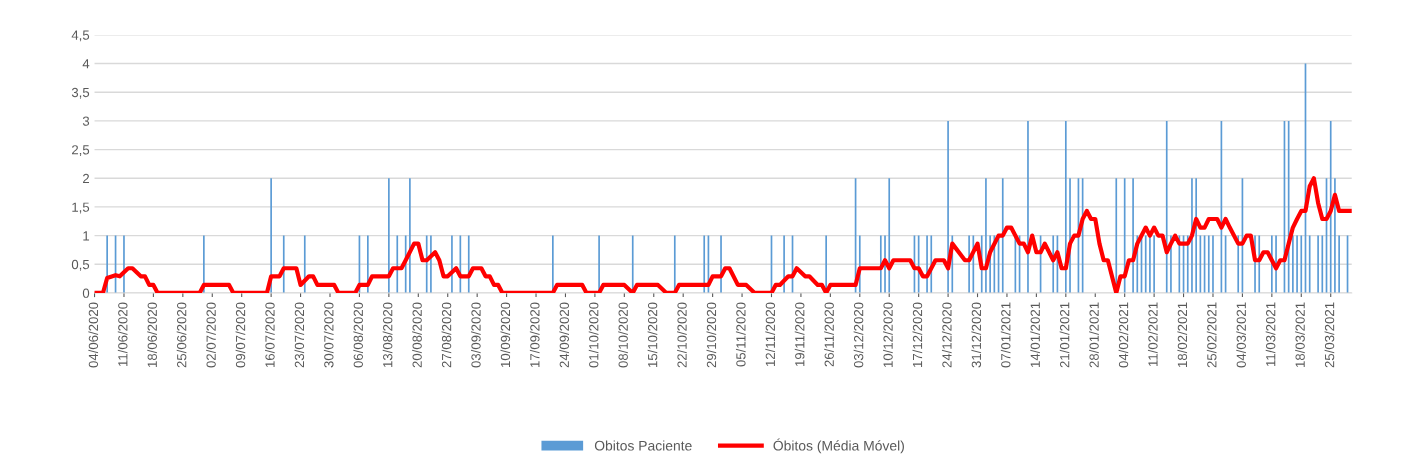 Image resolution: width=1411 pixels, height=465 pixels. What do you see at coordinates (946, 335) in the screenshot?
I see `x-tick-label: 24/12/2020` at bounding box center [946, 335].